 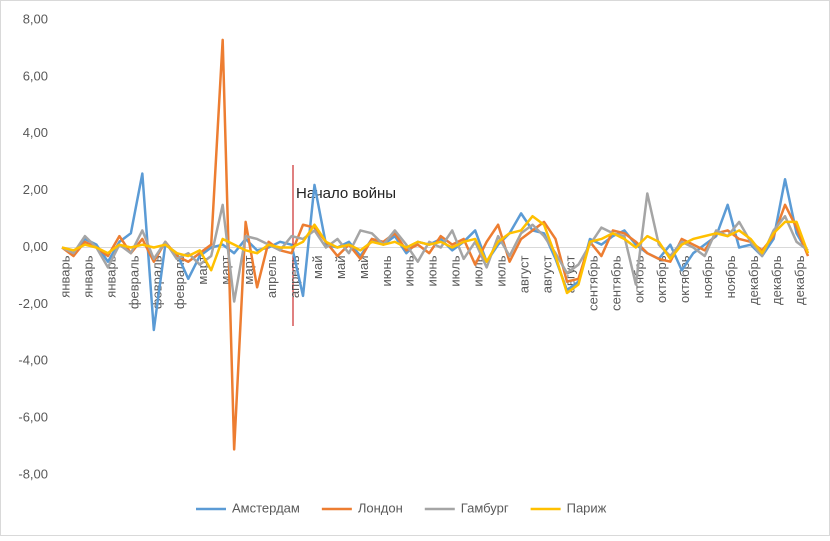 I want to click on y-tick-label: 4,00, so click(x=35, y=132).